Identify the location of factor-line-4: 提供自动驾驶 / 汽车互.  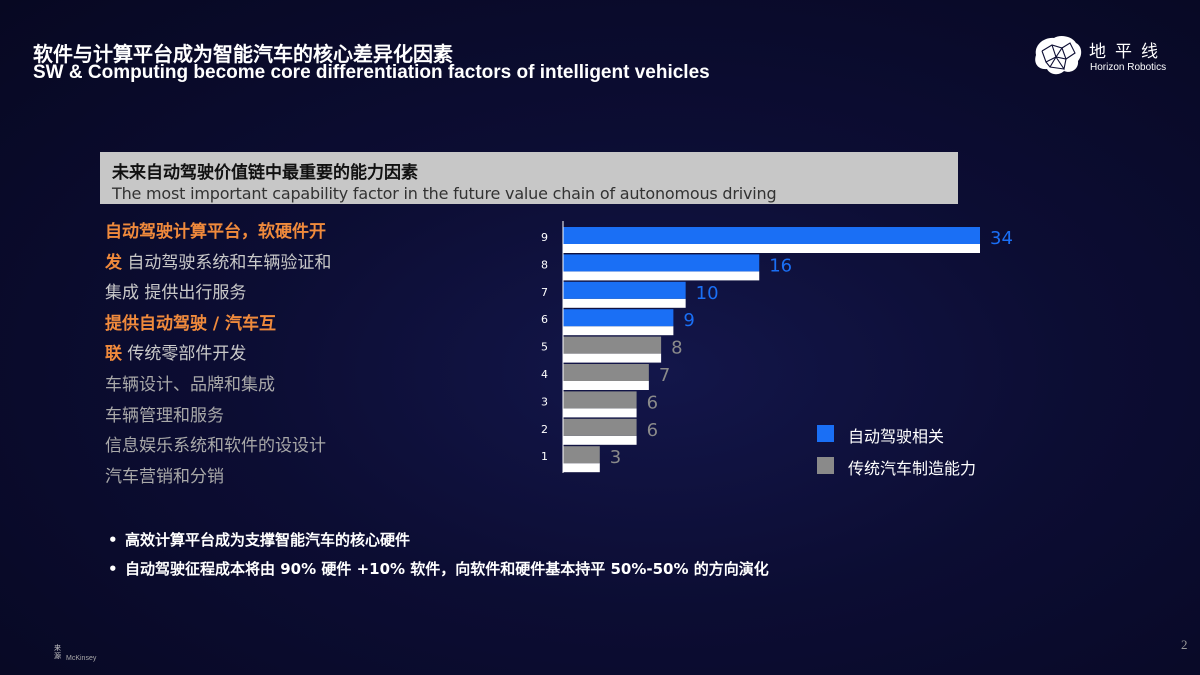
(191, 323).